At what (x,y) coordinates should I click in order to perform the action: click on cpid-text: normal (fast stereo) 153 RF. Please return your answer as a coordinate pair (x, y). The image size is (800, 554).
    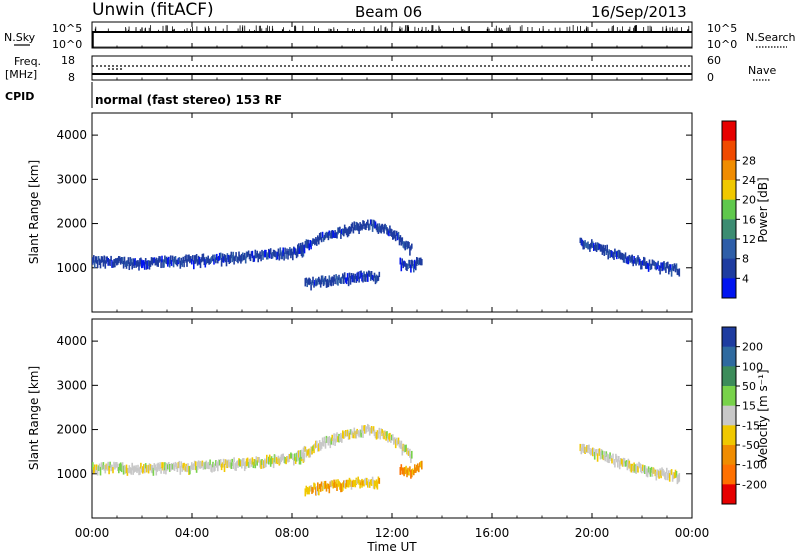
    Looking at the image, I should click on (188, 100).